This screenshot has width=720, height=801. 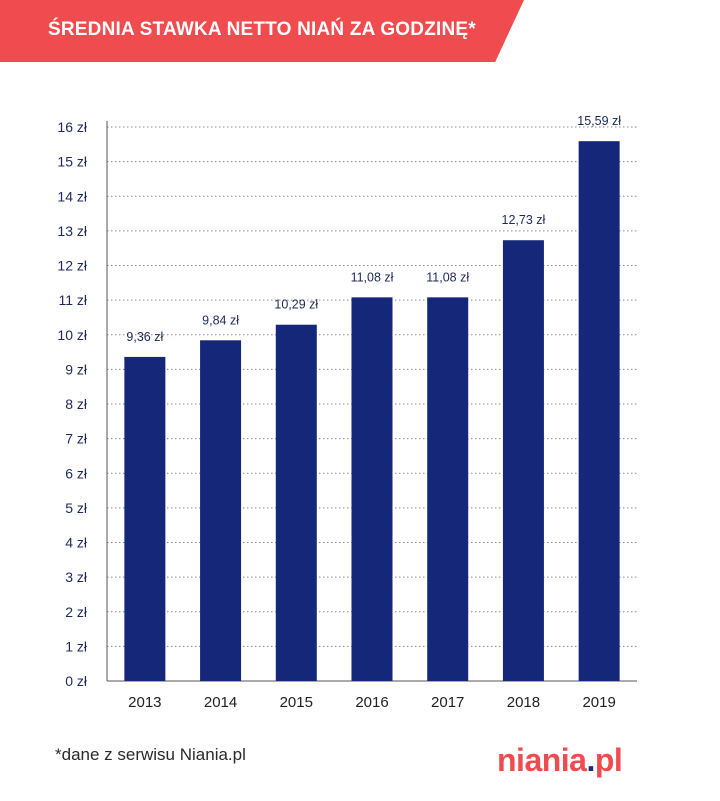 I want to click on y-tick-label: 4 zł, so click(x=76, y=543).